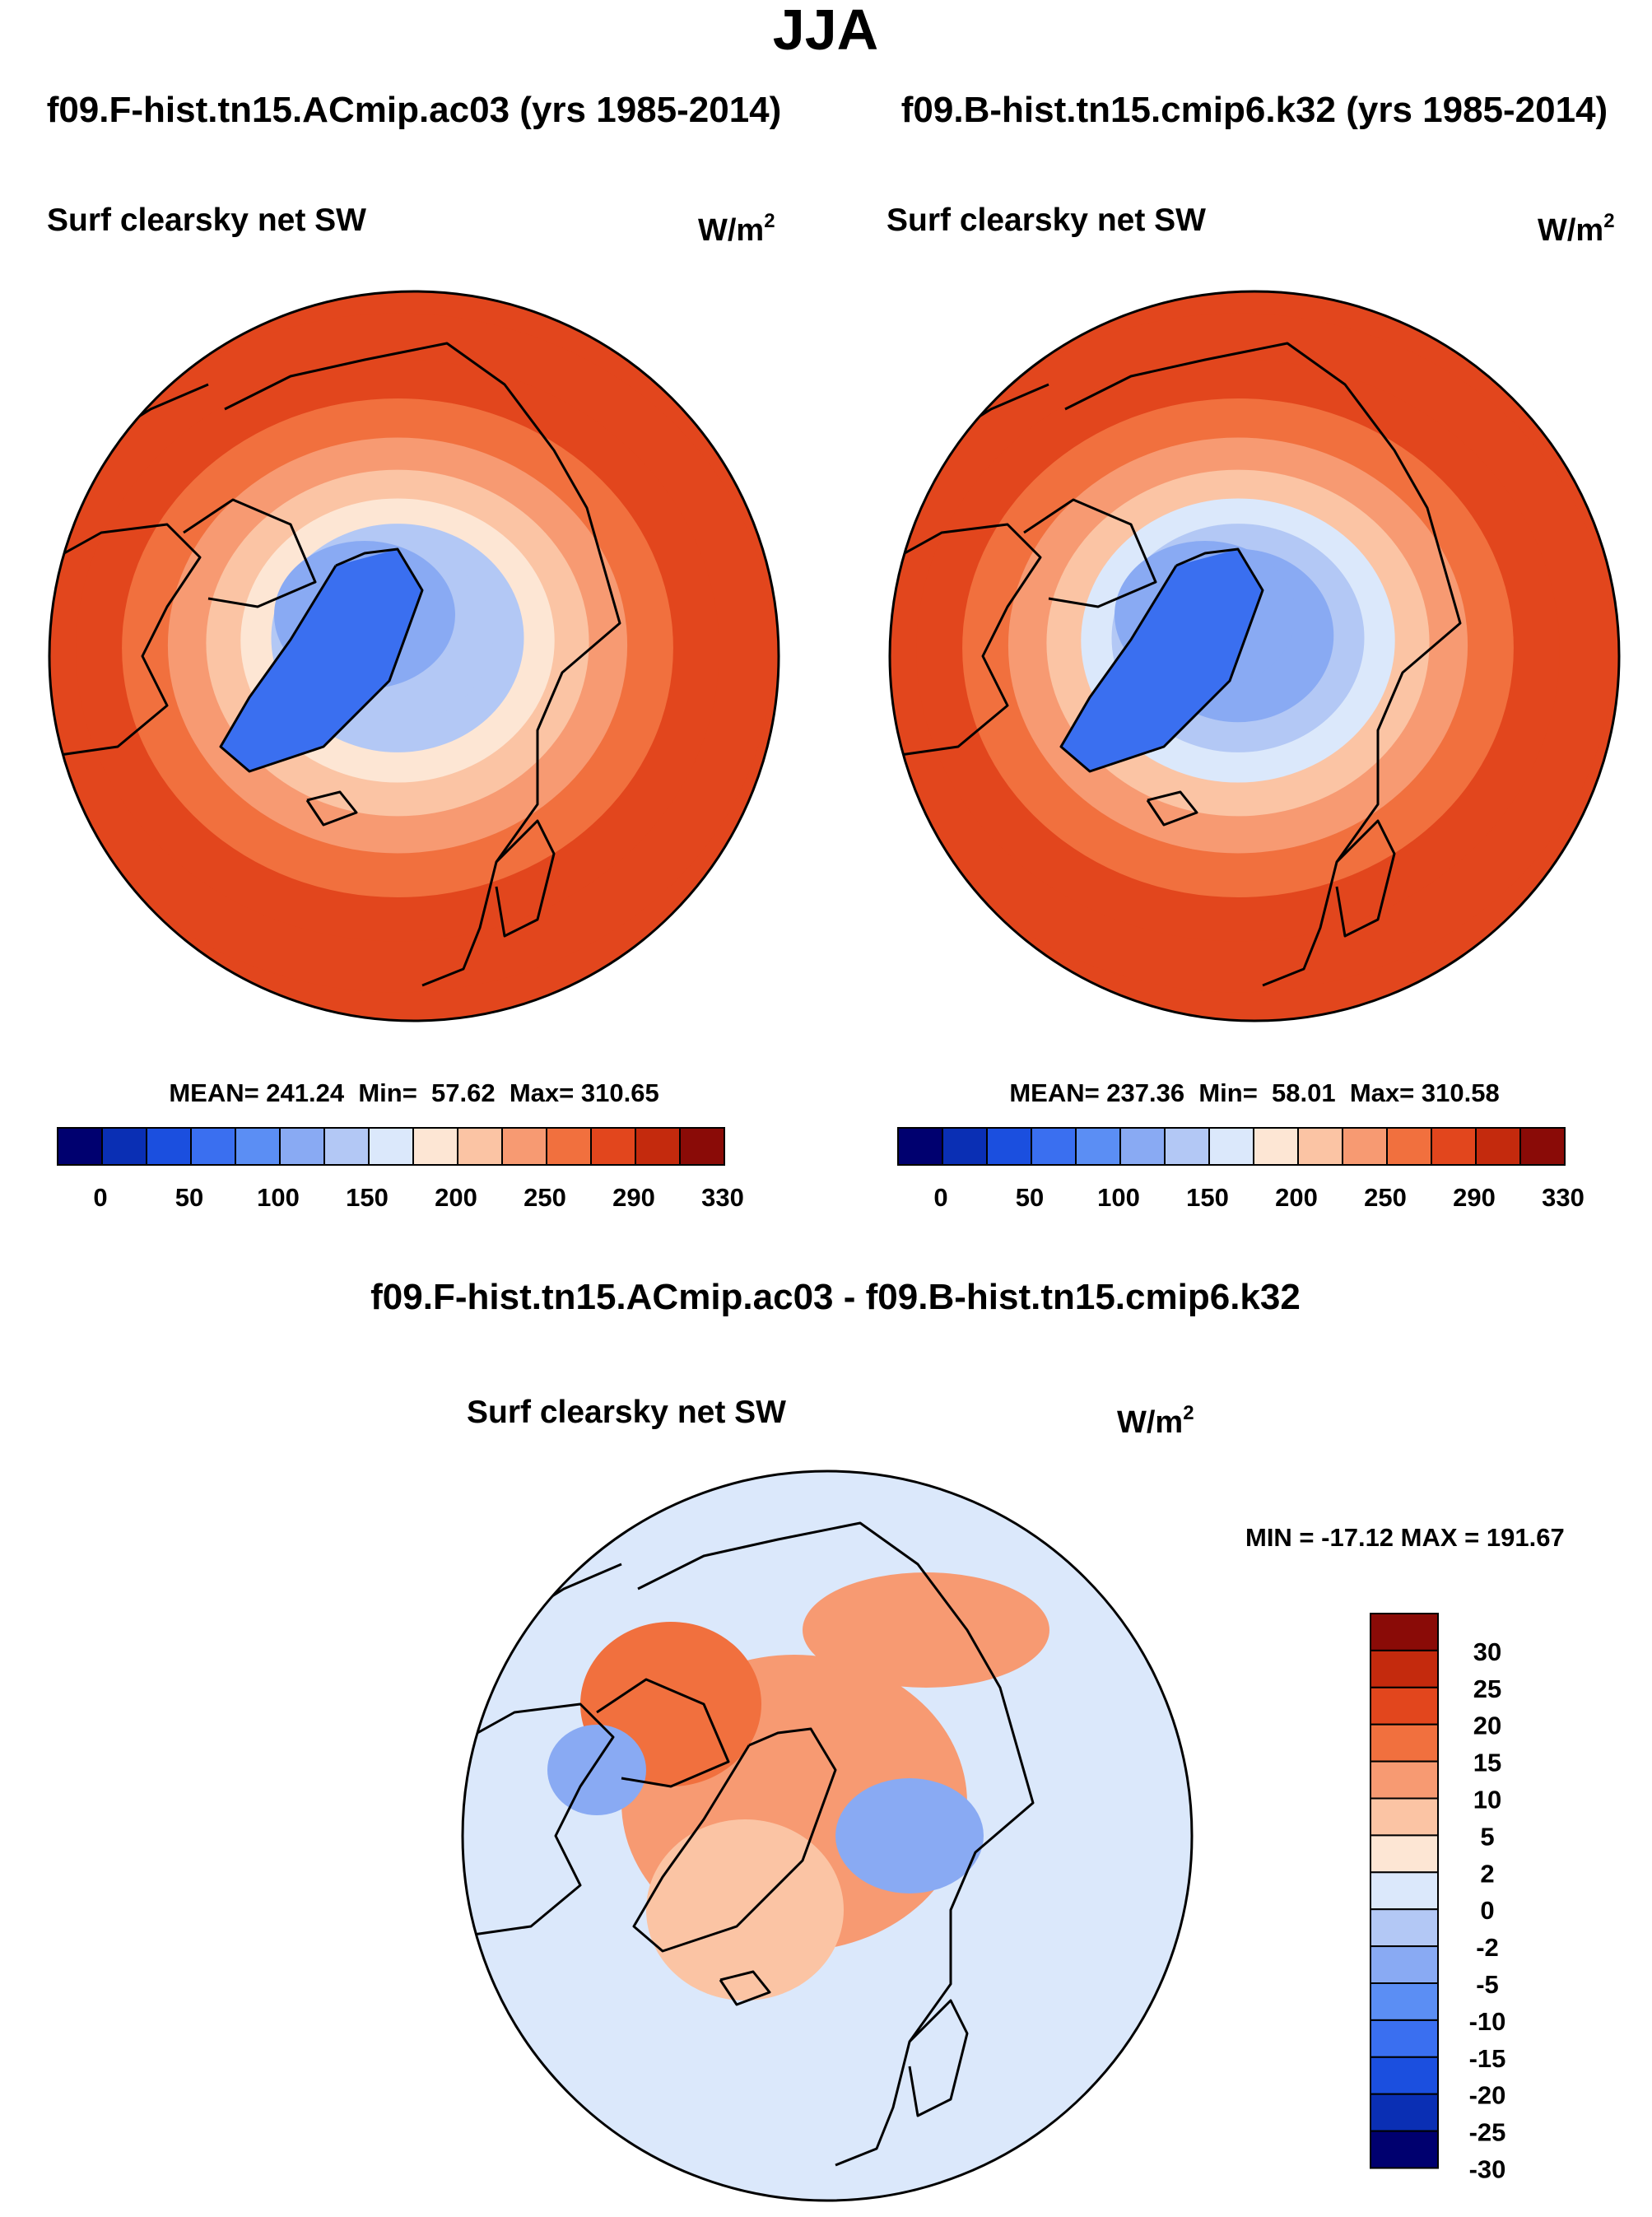 This screenshot has width=1652, height=2217. I want to click on diff-band-siberian-coast, so click(926, 1630).